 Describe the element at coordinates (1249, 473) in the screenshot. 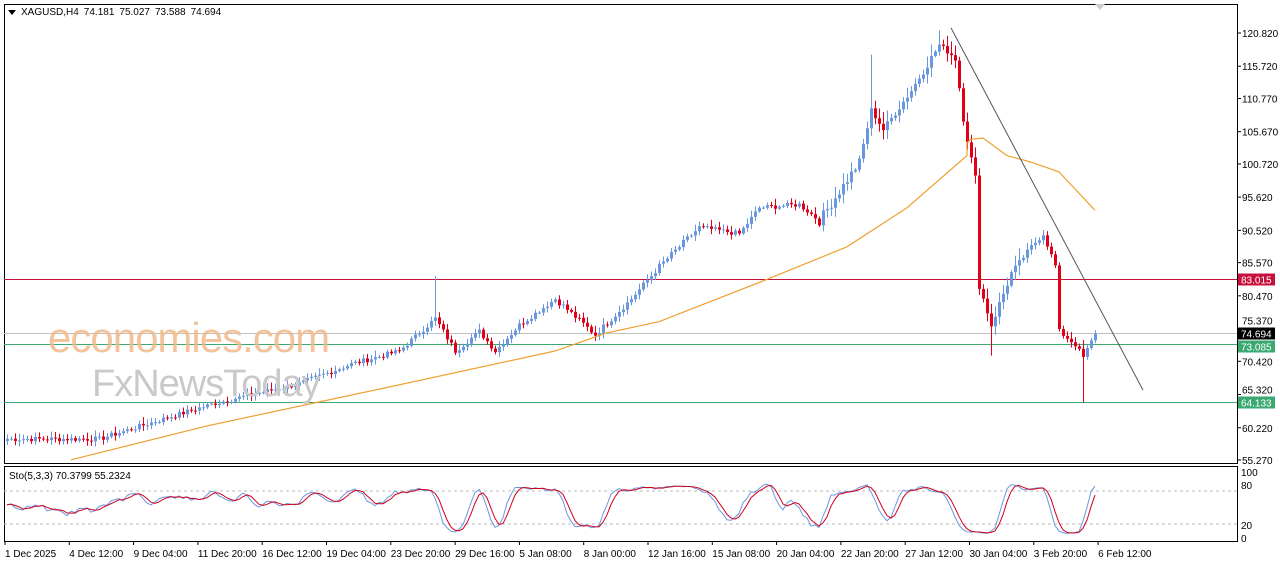

I see `stochastic-level-label: 100` at that location.